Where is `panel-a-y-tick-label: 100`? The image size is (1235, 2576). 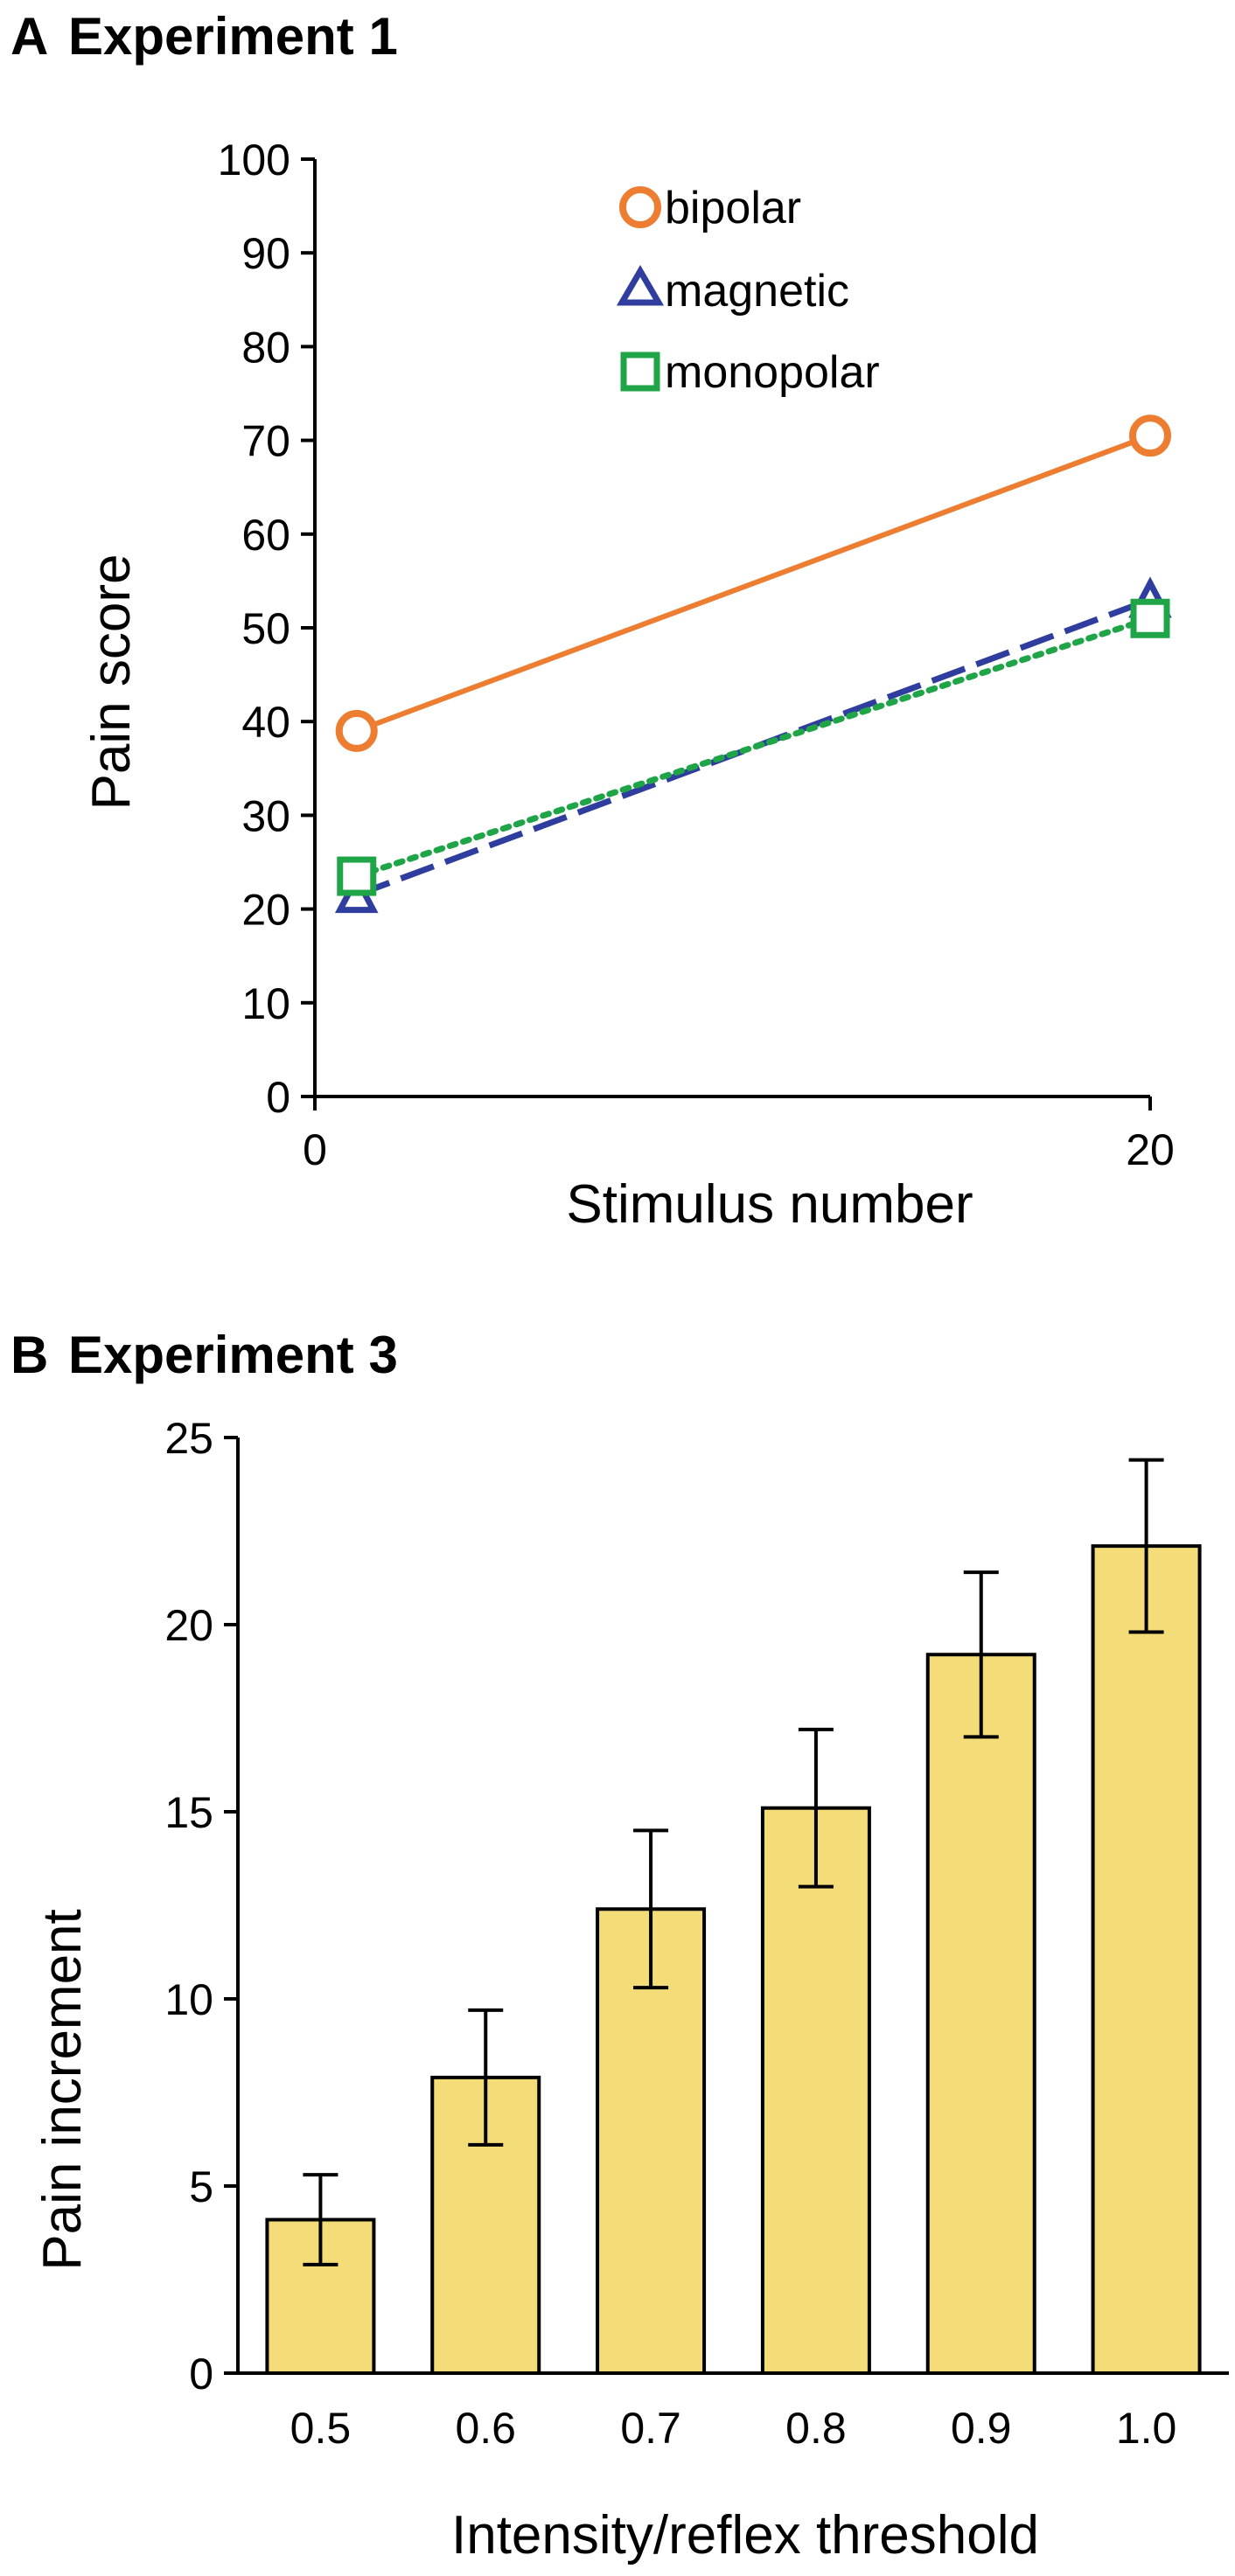 panel-a-y-tick-label: 100 is located at coordinates (254, 160).